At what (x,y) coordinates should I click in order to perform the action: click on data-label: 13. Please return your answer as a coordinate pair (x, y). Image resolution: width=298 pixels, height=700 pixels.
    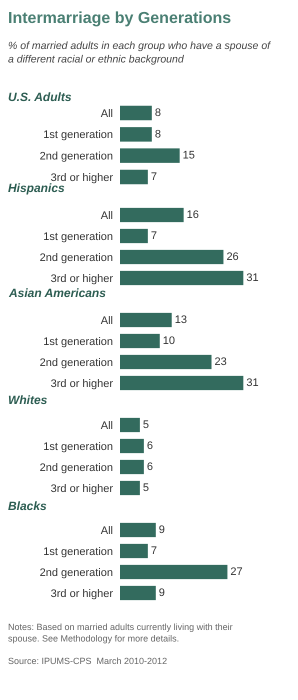
    Looking at the image, I should click on (180, 320).